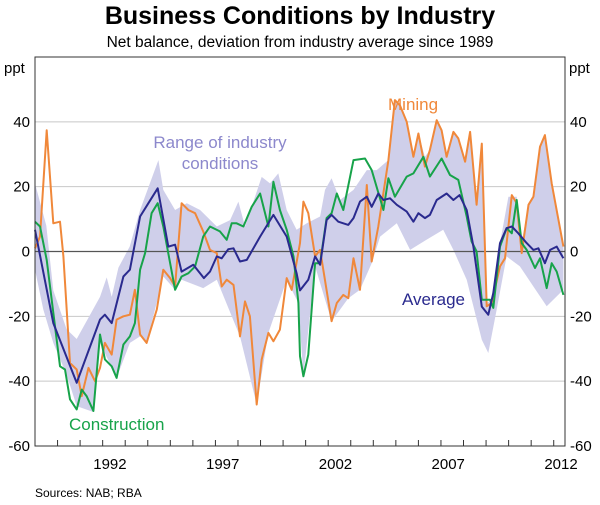  Describe the element at coordinates (116, 424) in the screenshot. I see `annotation-construction: Construction` at that location.